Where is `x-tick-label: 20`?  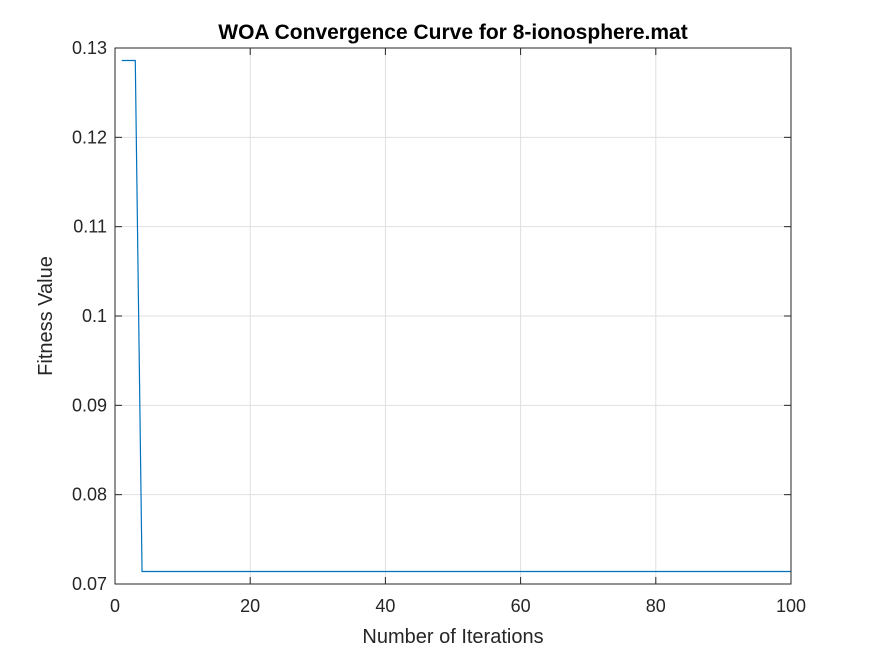 x-tick-label: 20 is located at coordinates (250, 606).